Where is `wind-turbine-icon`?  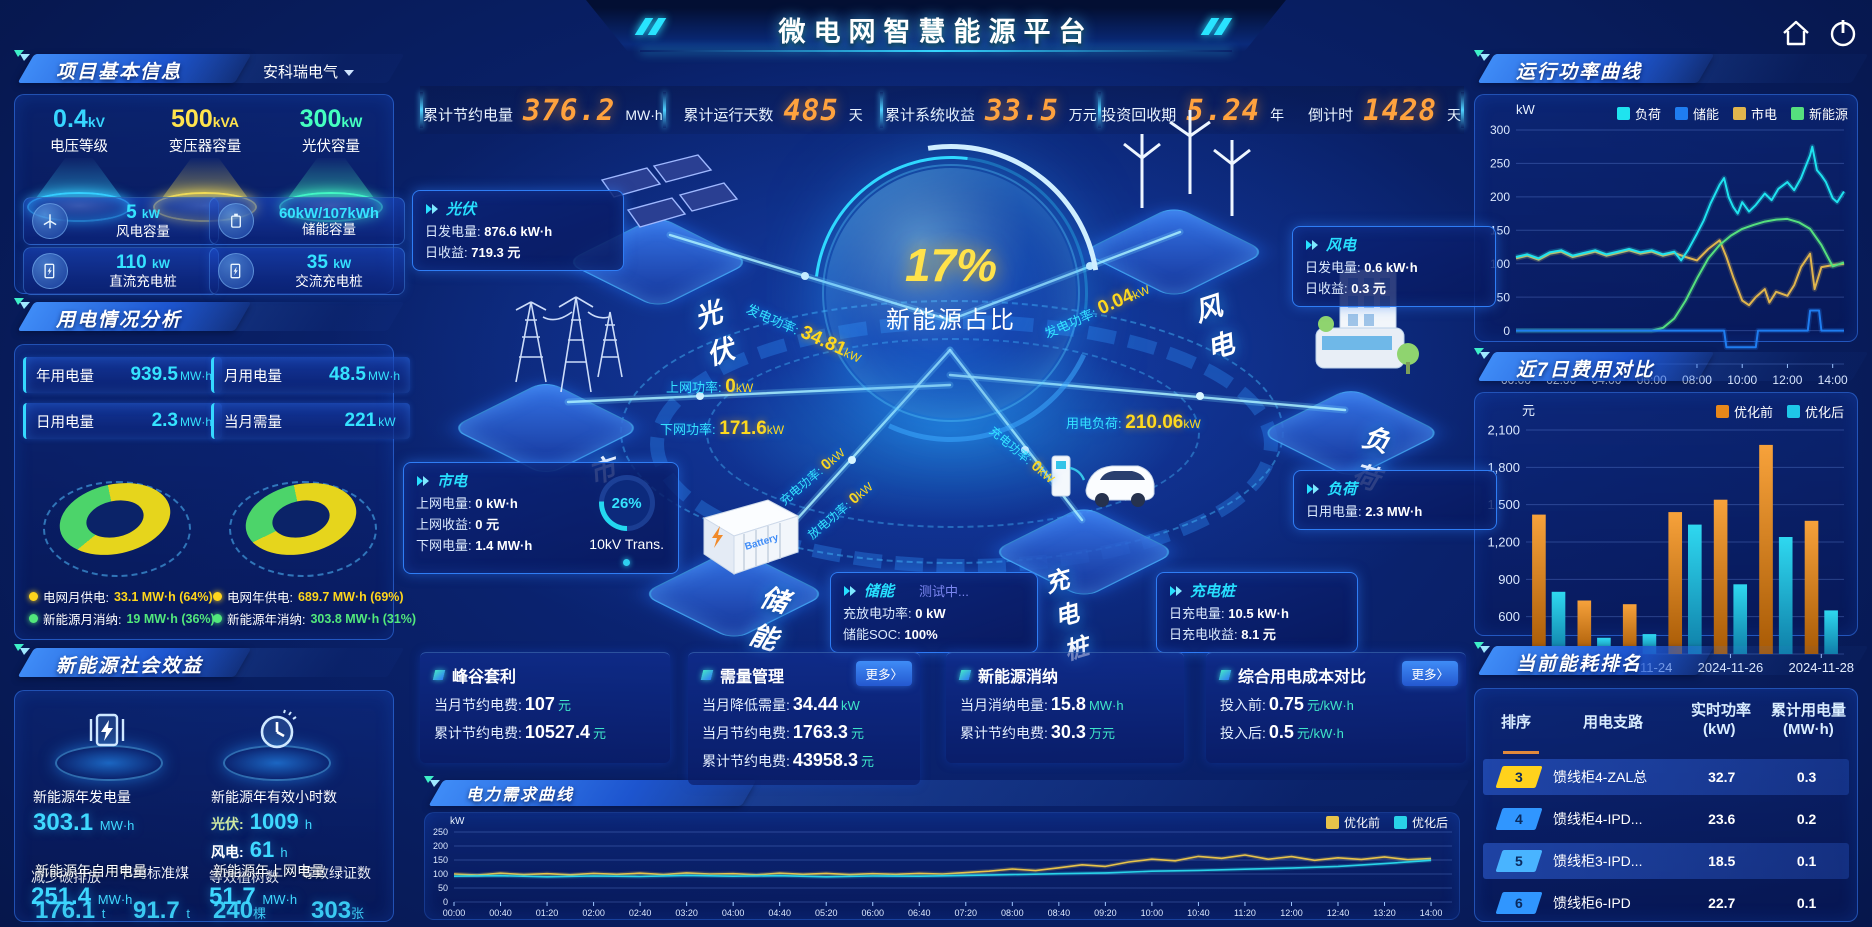 wind-turbine-icon is located at coordinates (50, 221).